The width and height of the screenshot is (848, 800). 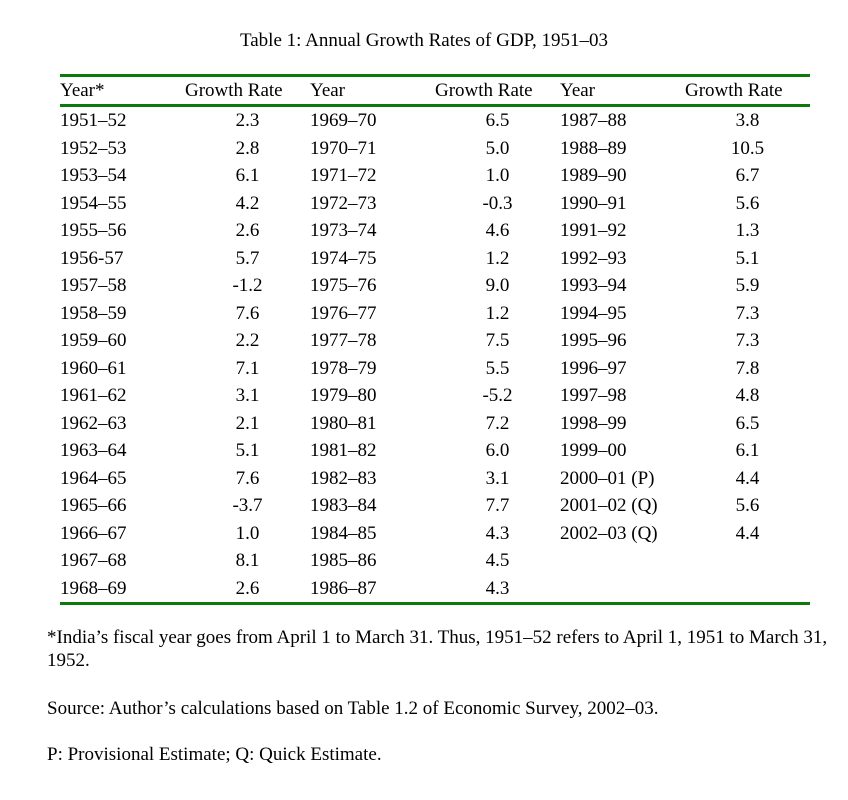 What do you see at coordinates (593, 313) in the screenshot?
I see `cell-year-3: 1994–95` at bounding box center [593, 313].